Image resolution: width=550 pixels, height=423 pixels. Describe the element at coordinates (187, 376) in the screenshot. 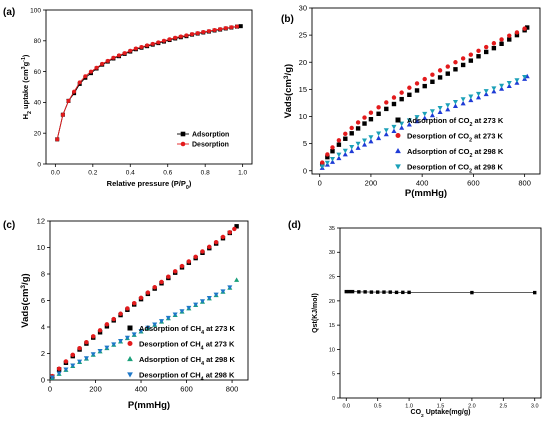

I see `legend-label: Desorption of CH4 at 298 K` at that location.